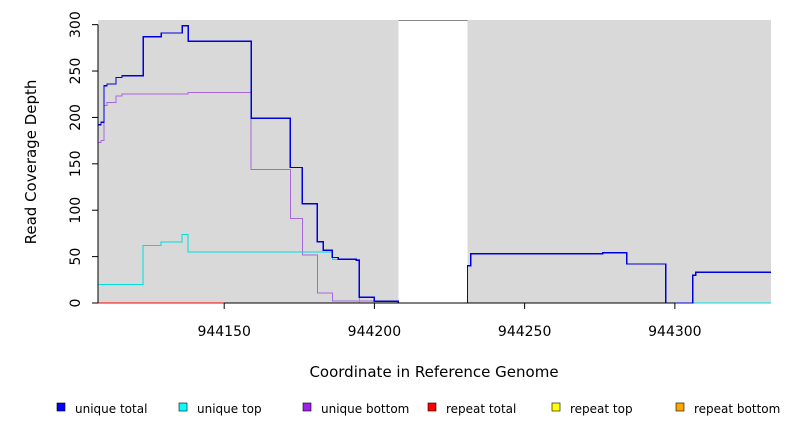 This screenshot has height=432, width=792. I want to click on x-tick-label: 944300, so click(674, 332).